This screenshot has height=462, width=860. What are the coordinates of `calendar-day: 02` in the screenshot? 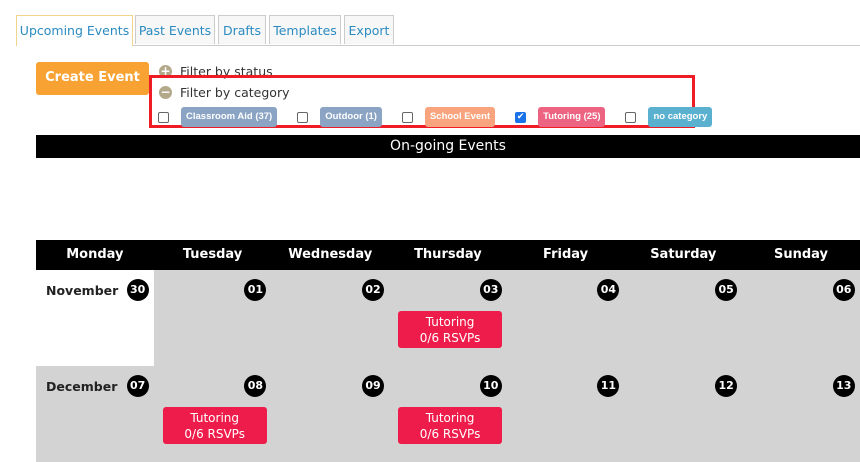 It's located at (330, 318).